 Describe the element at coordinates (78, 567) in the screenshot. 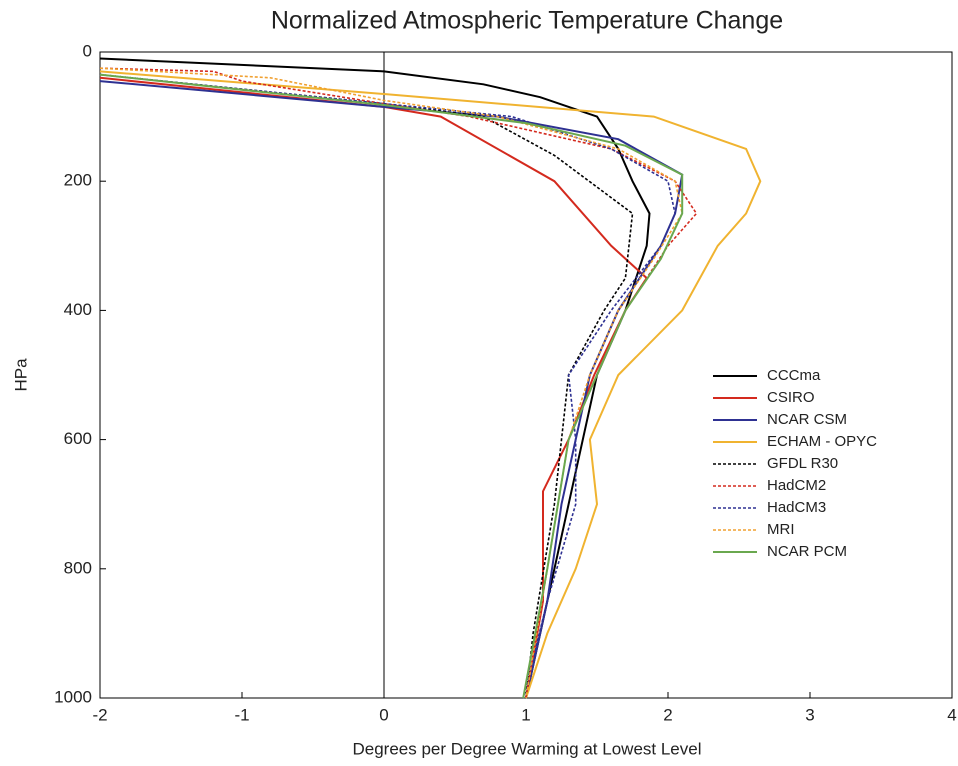

I see `y-tick-label: 800` at that location.